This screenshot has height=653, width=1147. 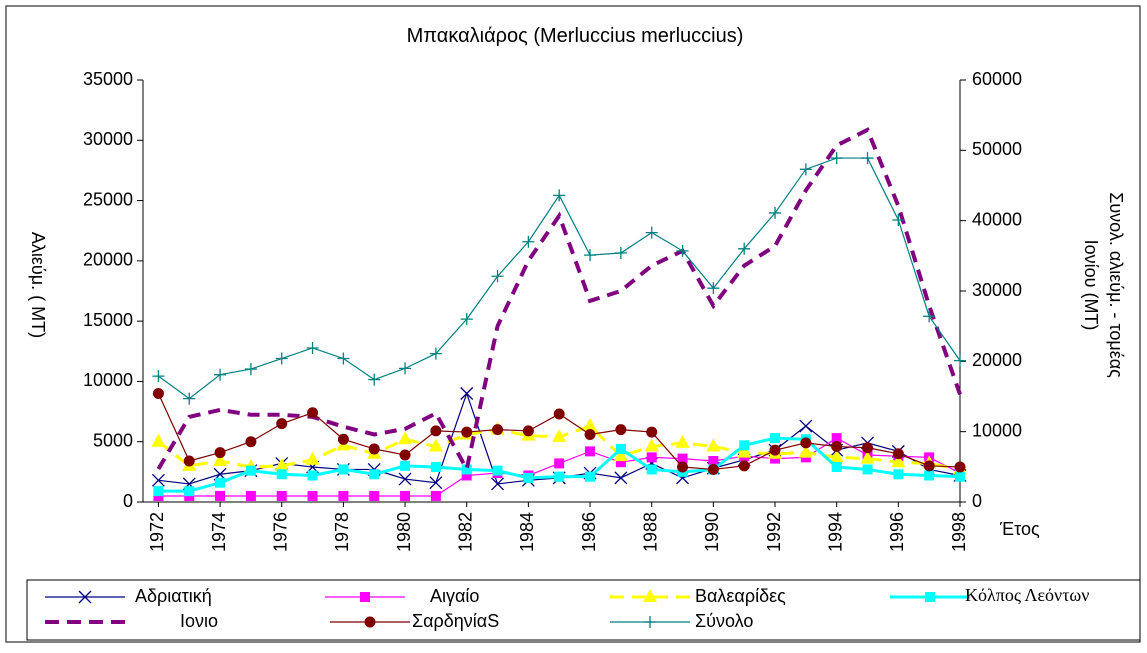 What do you see at coordinates (108, 199) in the screenshot?
I see `y-tick-label: 25000` at bounding box center [108, 199].